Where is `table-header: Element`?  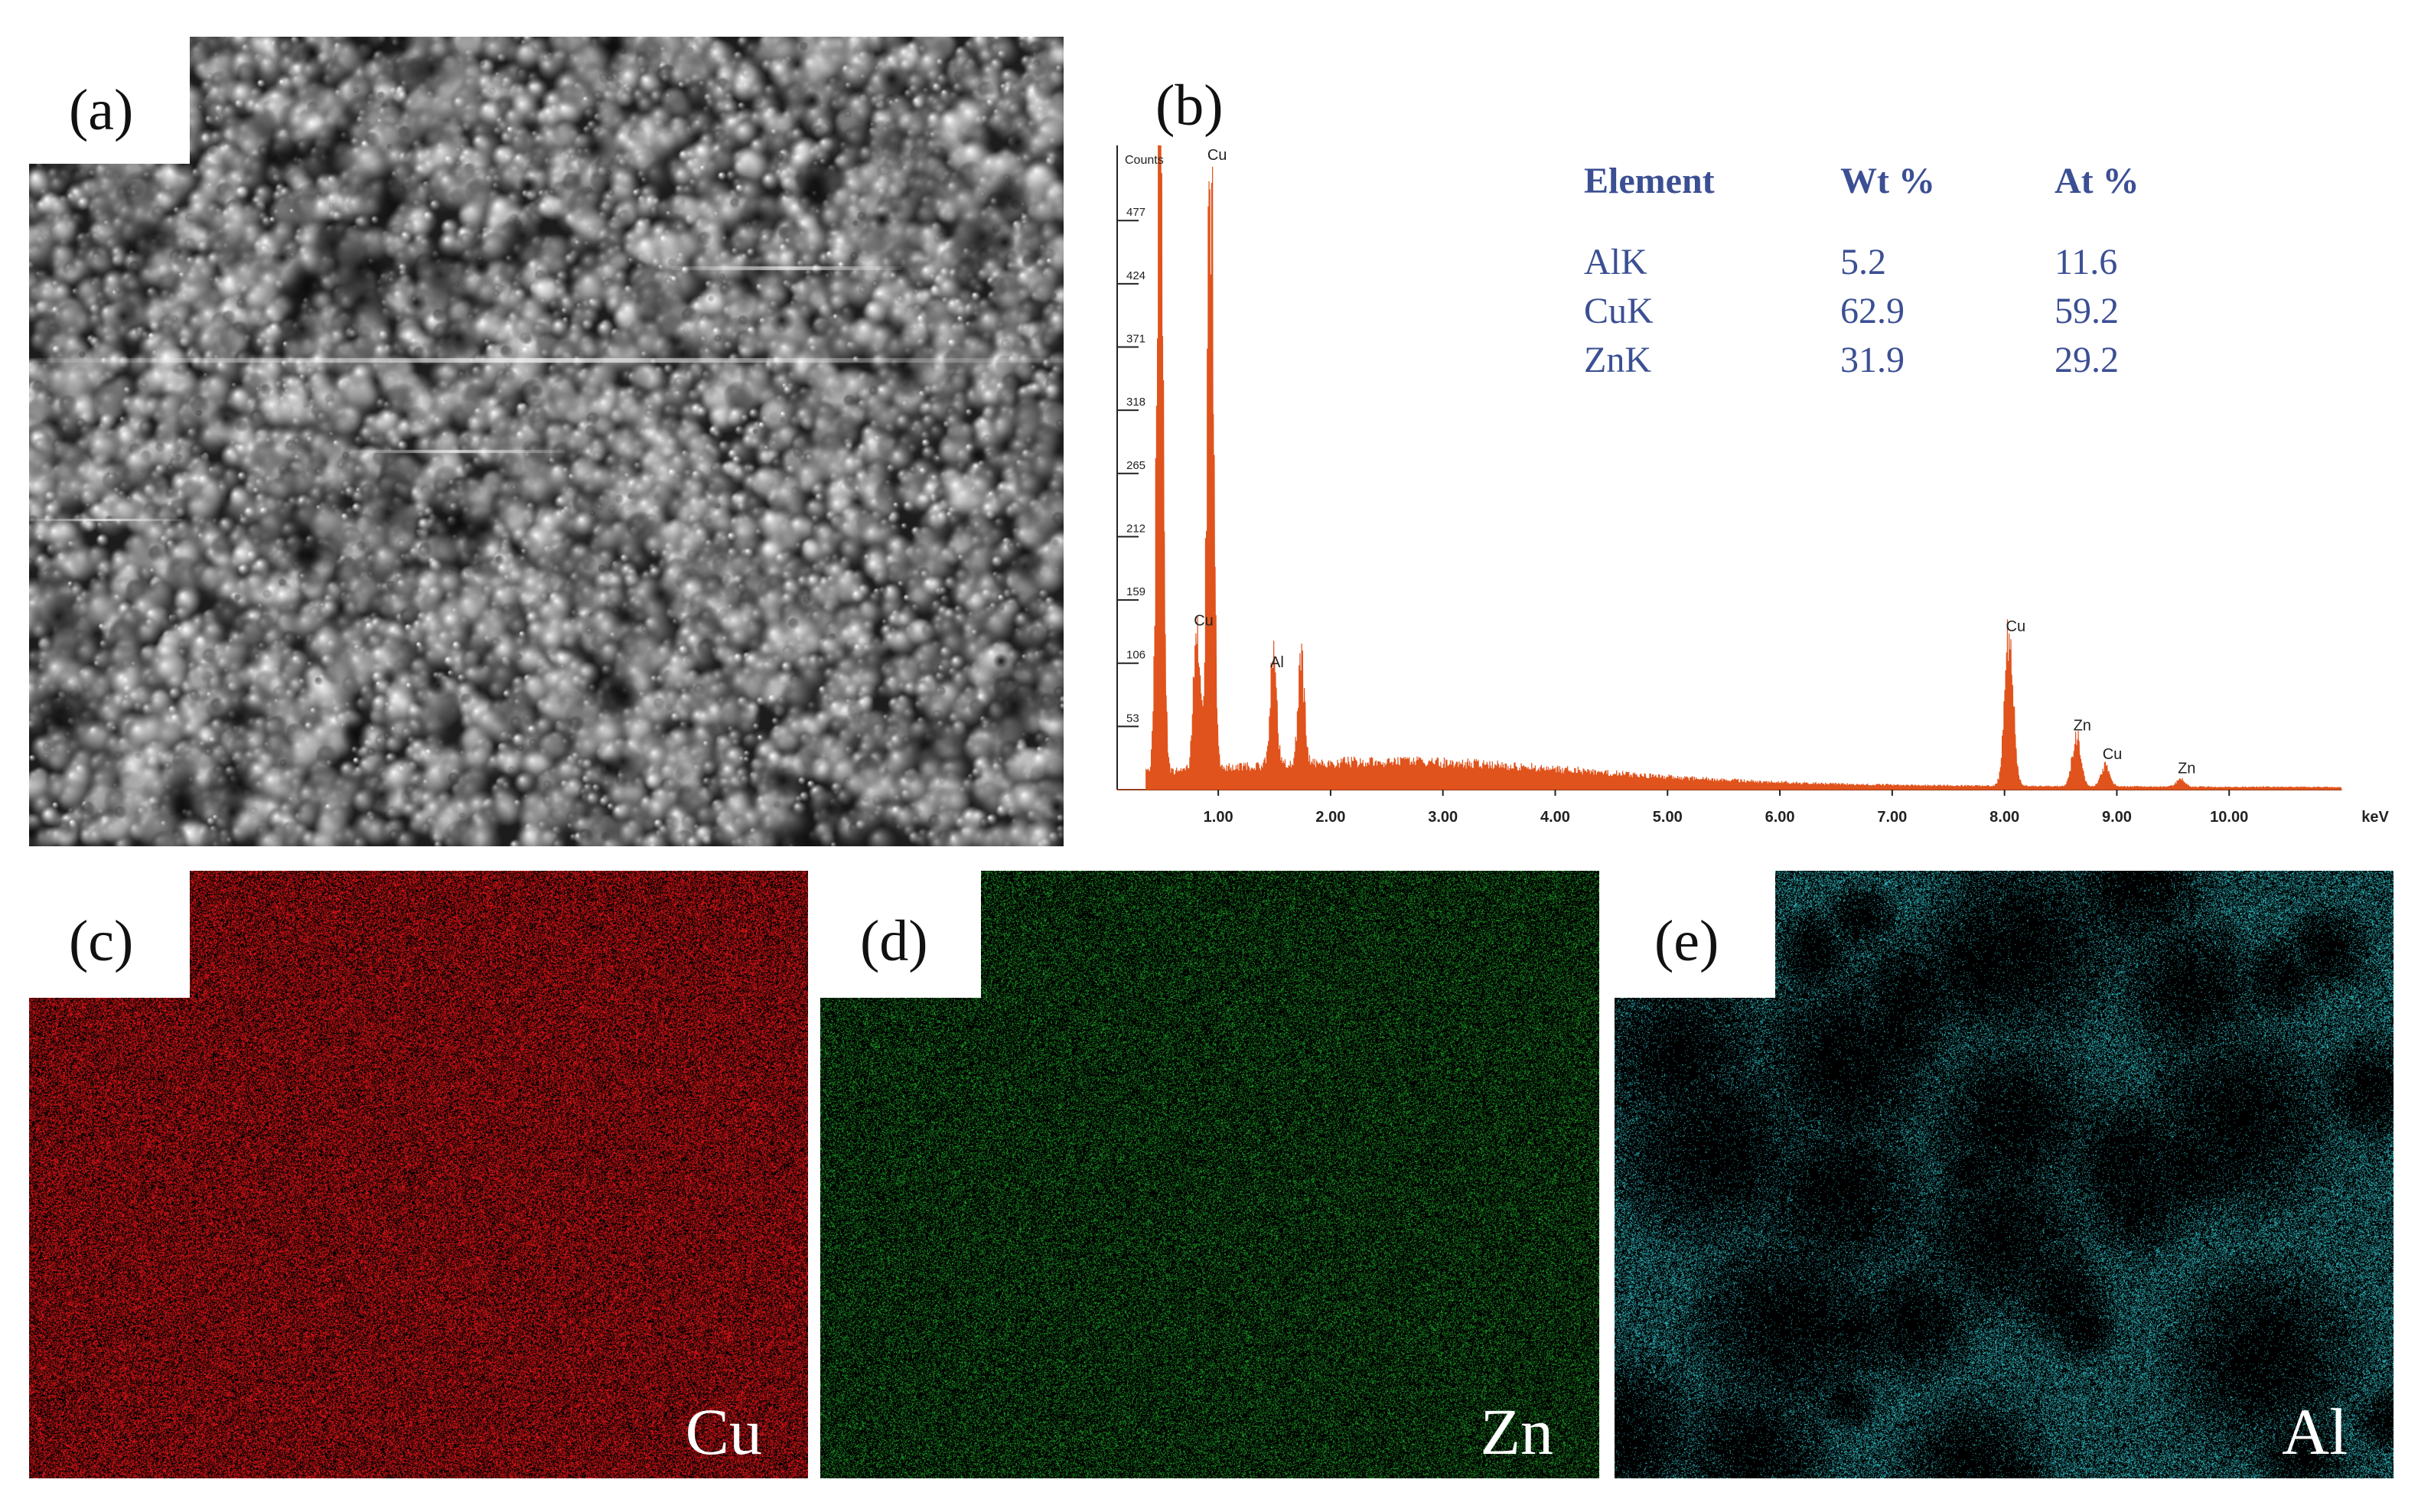
table-header: Element is located at coordinates (1649, 181).